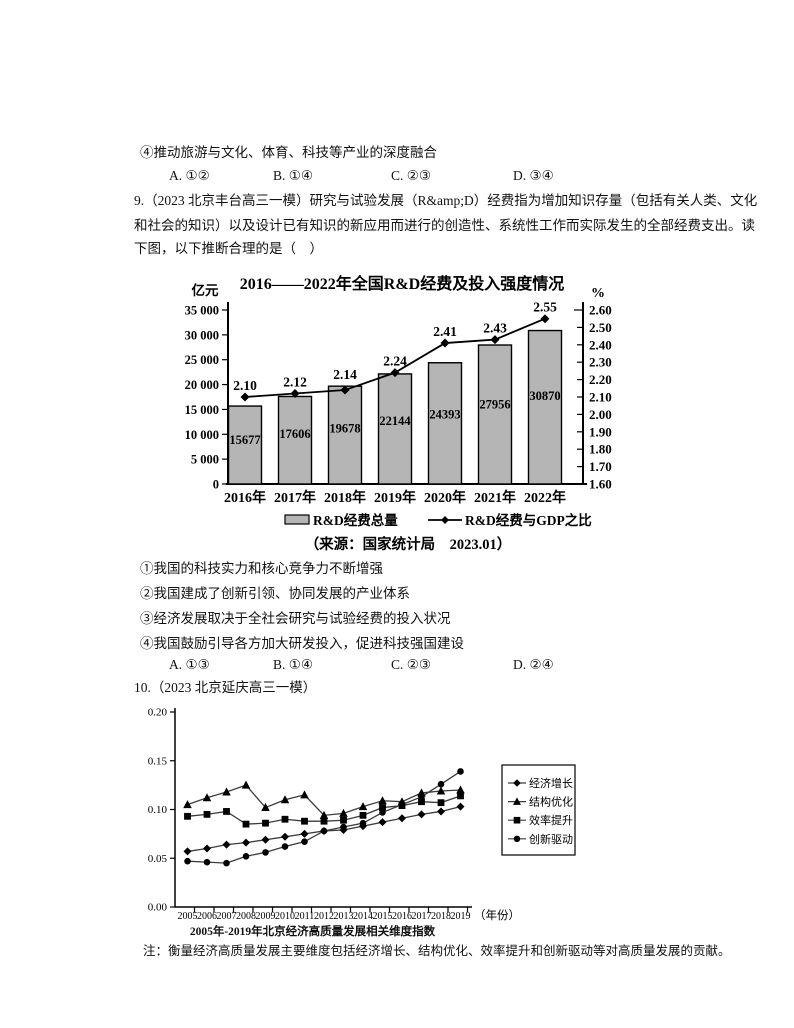  I want to click on bar-value-labels: 15677 17606 19678 22144 24393 27956 30870, so click(394, 418).